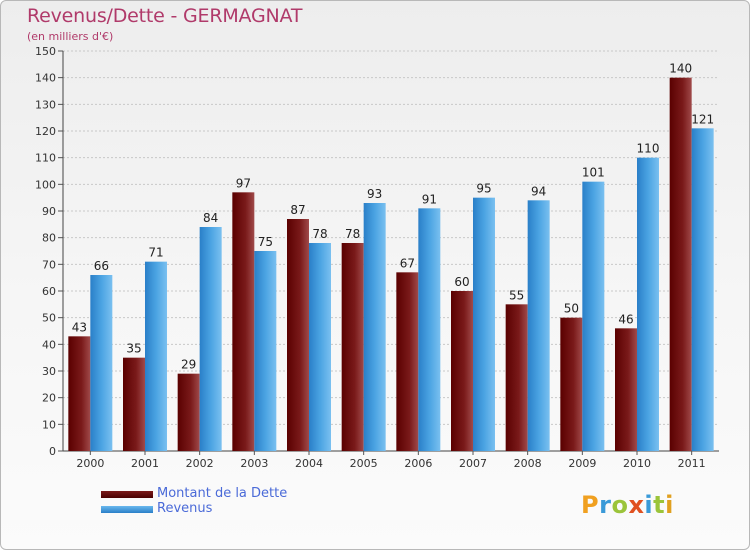 The image size is (750, 550). What do you see at coordinates (659, 505) in the screenshot?
I see `logo-letter: t` at bounding box center [659, 505].